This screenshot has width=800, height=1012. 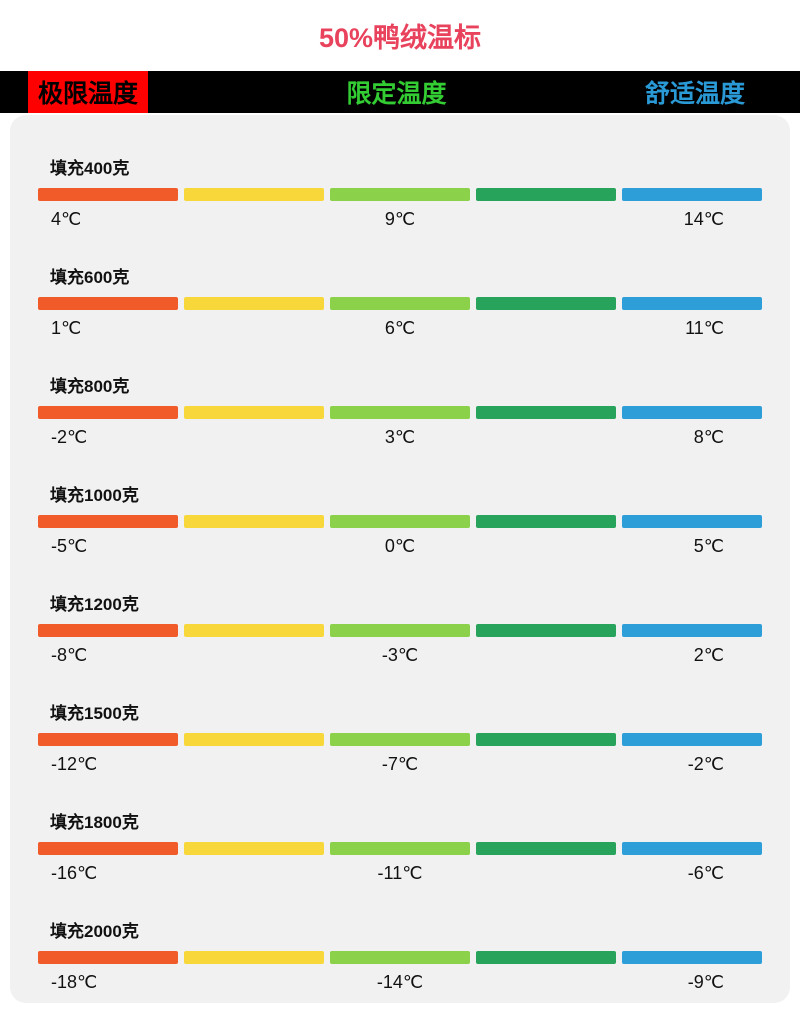 What do you see at coordinates (94, 822) in the screenshot?
I see `fill-weight-label: 填充1800克` at bounding box center [94, 822].